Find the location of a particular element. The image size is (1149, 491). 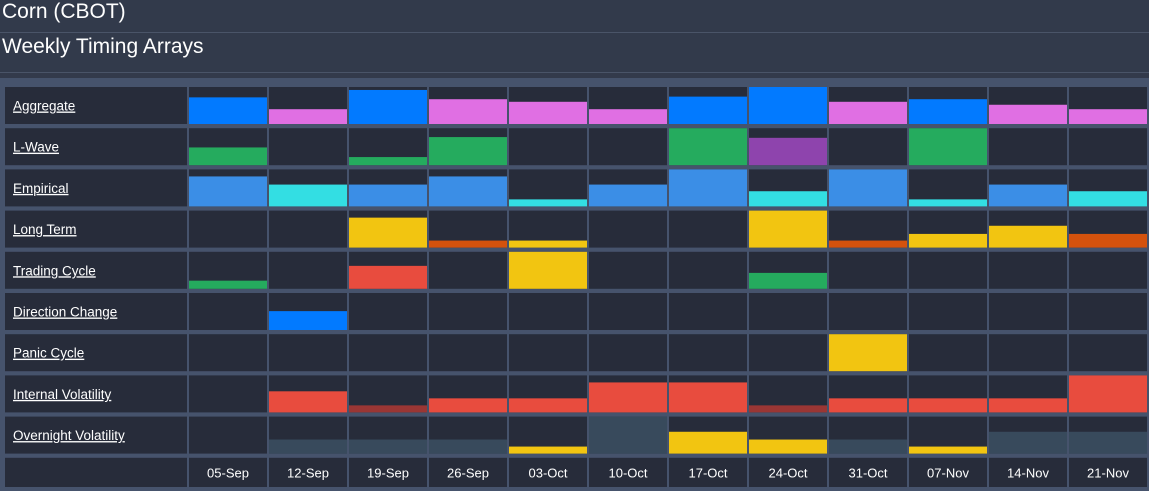

x-tick-label: 07-Nov is located at coordinates (948, 472).